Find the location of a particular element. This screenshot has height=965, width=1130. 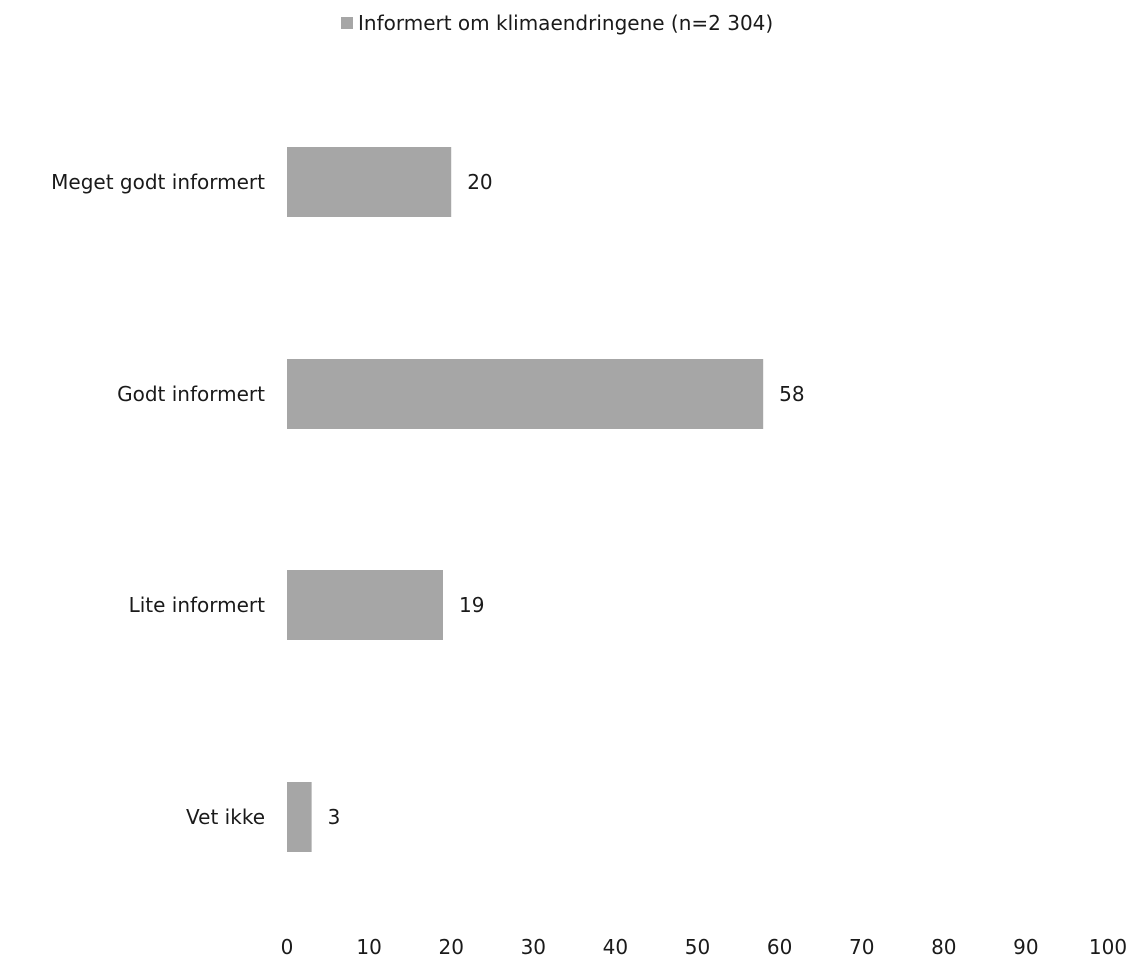

category-label: Meget godt informert is located at coordinates (158, 182).